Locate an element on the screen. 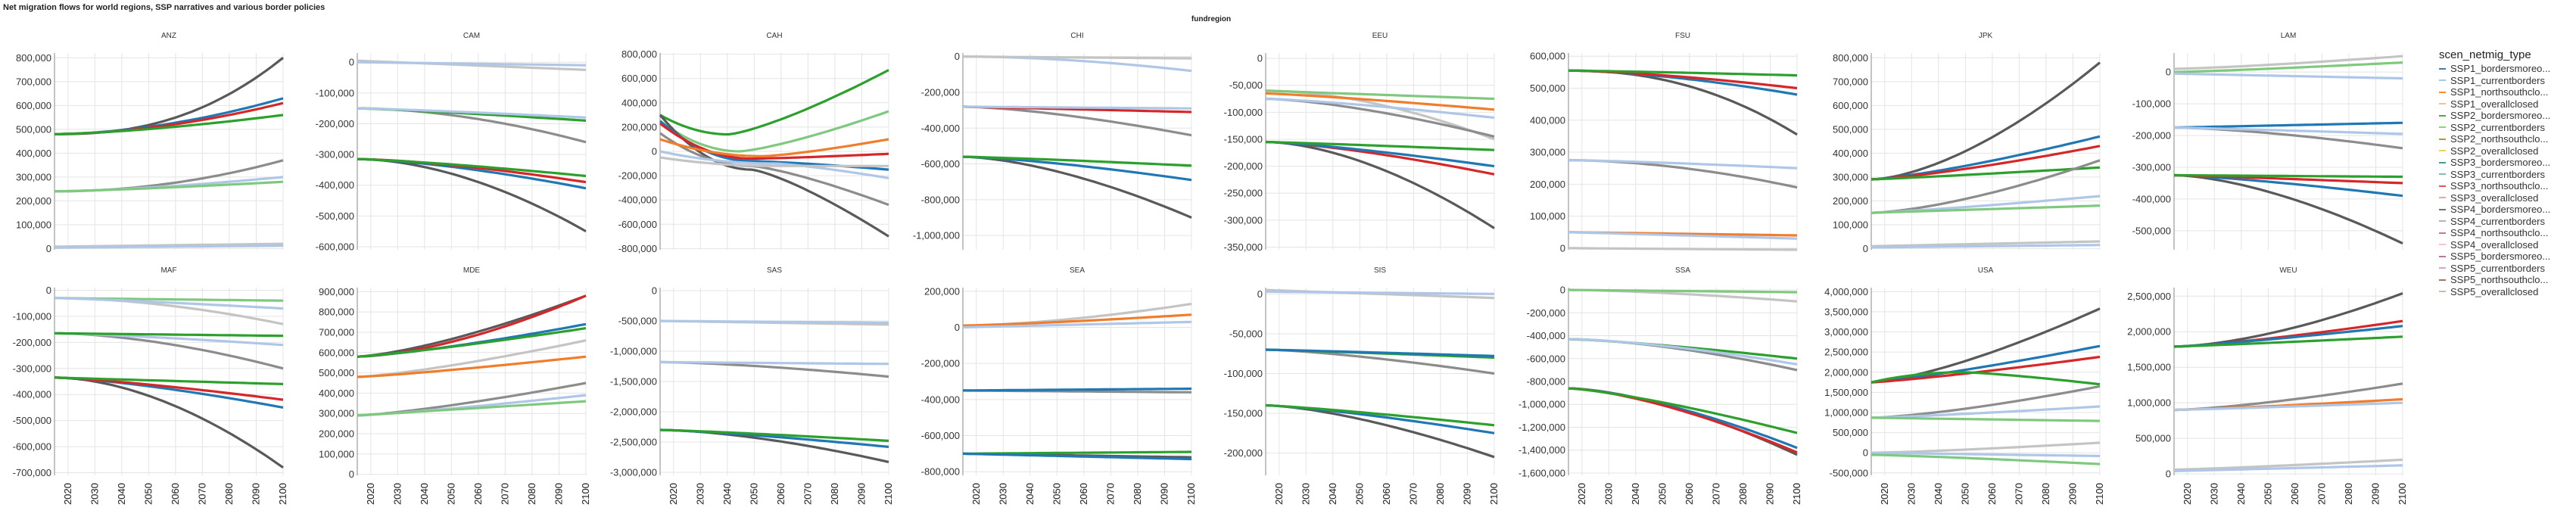 This screenshot has height=520, width=2576. legend-item: SSP4_overallclosed is located at coordinates (2494, 245).